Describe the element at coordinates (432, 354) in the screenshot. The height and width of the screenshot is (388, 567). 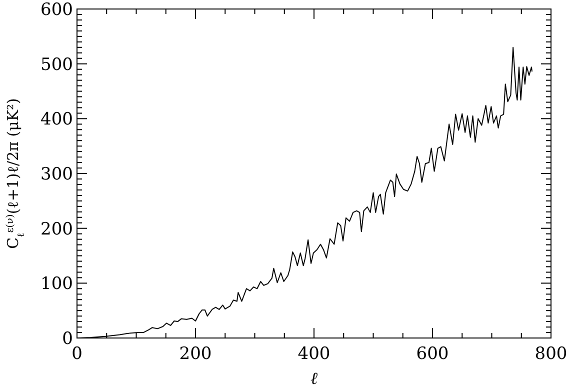
I see `x-tick-label: 600` at that location.